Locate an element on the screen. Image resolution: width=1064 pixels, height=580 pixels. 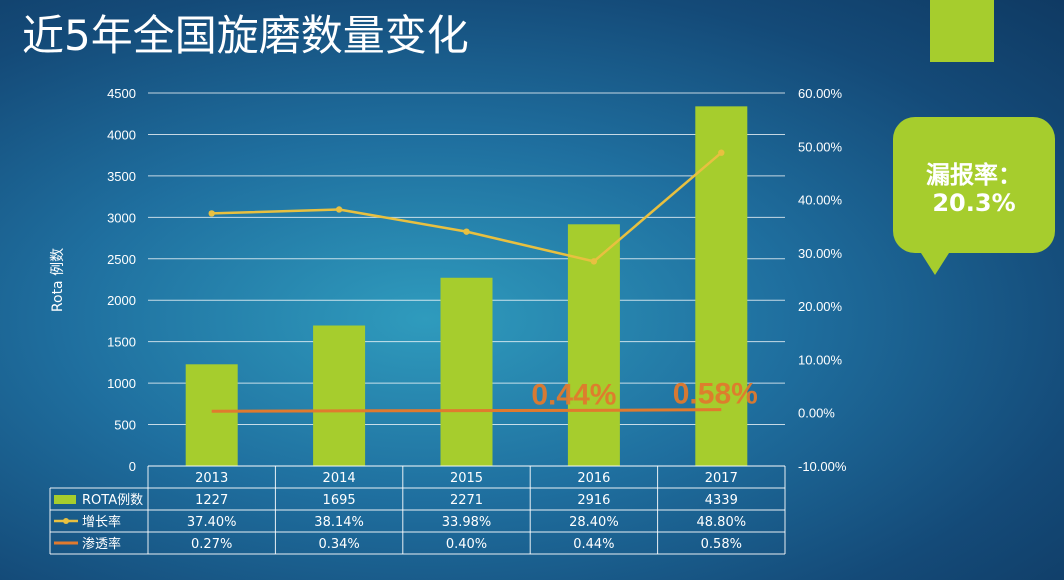
y2-tick-label: -10.00% is located at coordinates (822, 466).